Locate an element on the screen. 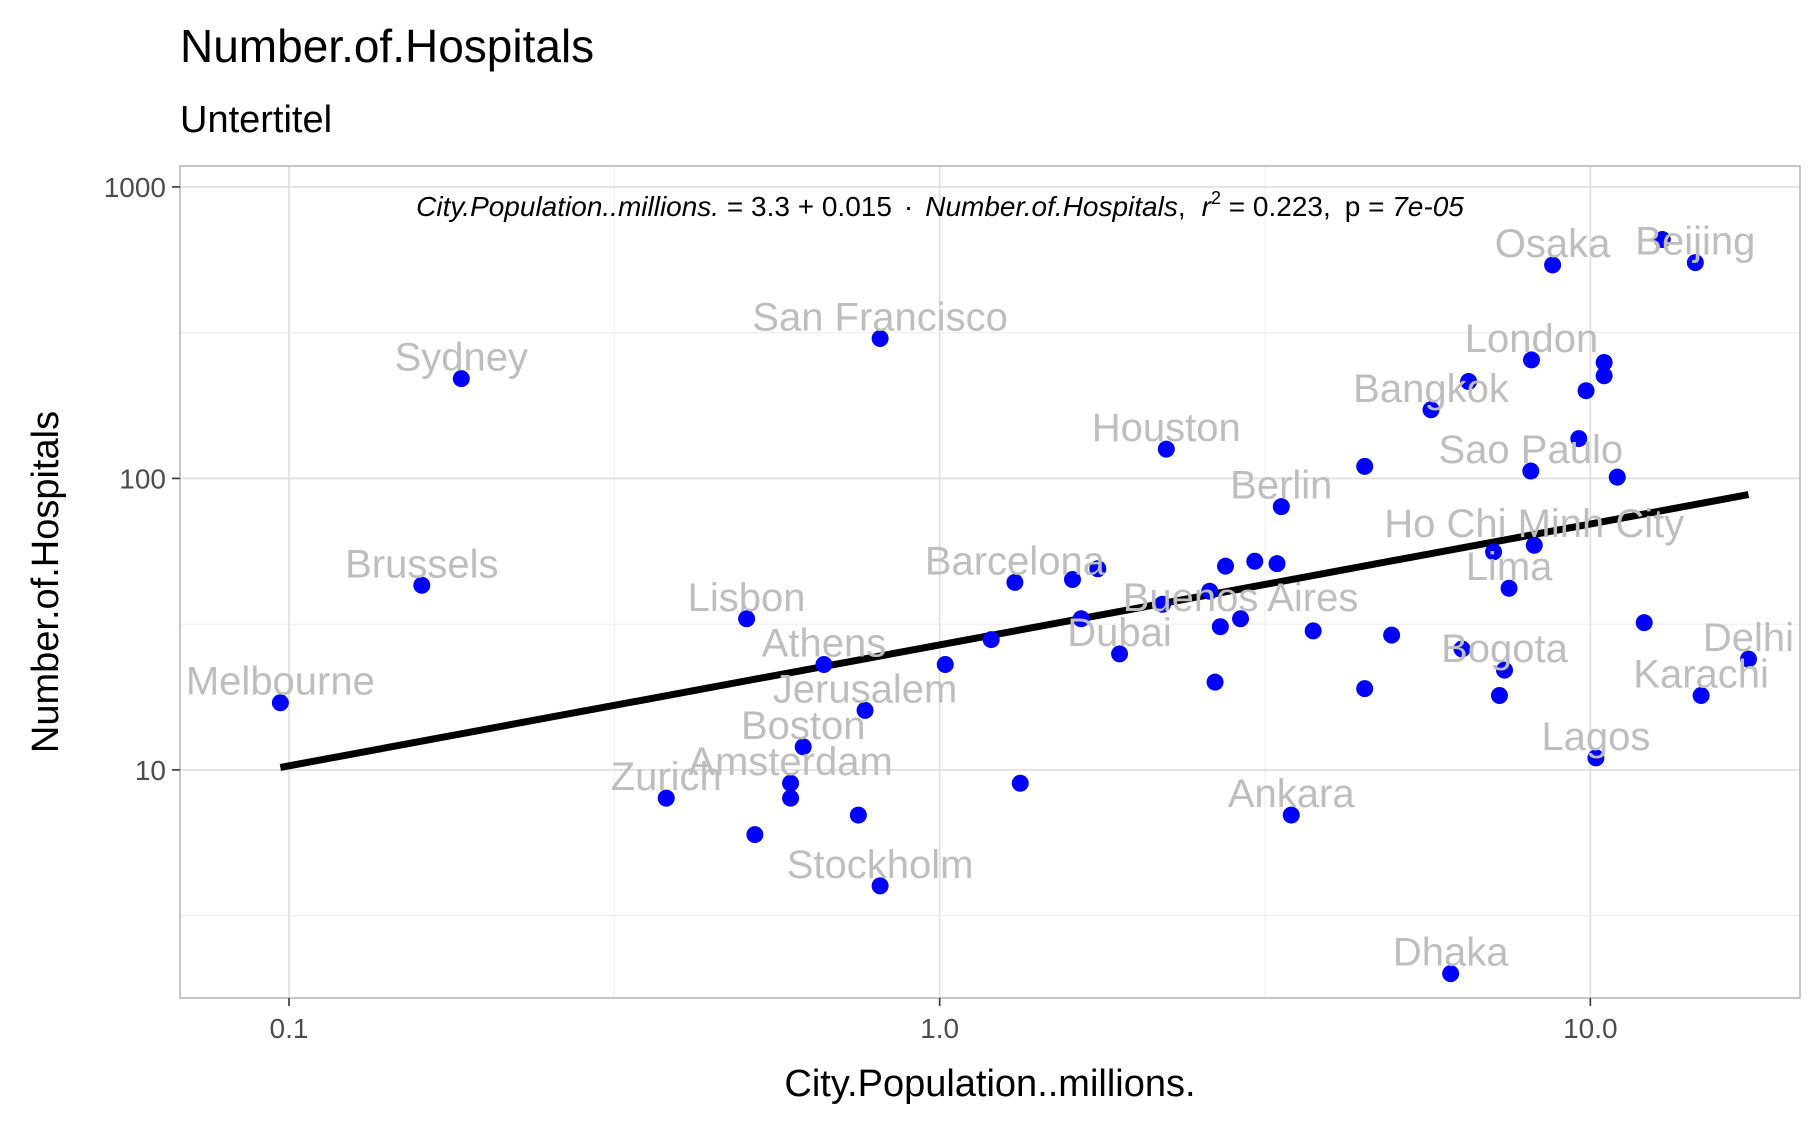  city-label: Jerusalem is located at coordinates (865, 689).